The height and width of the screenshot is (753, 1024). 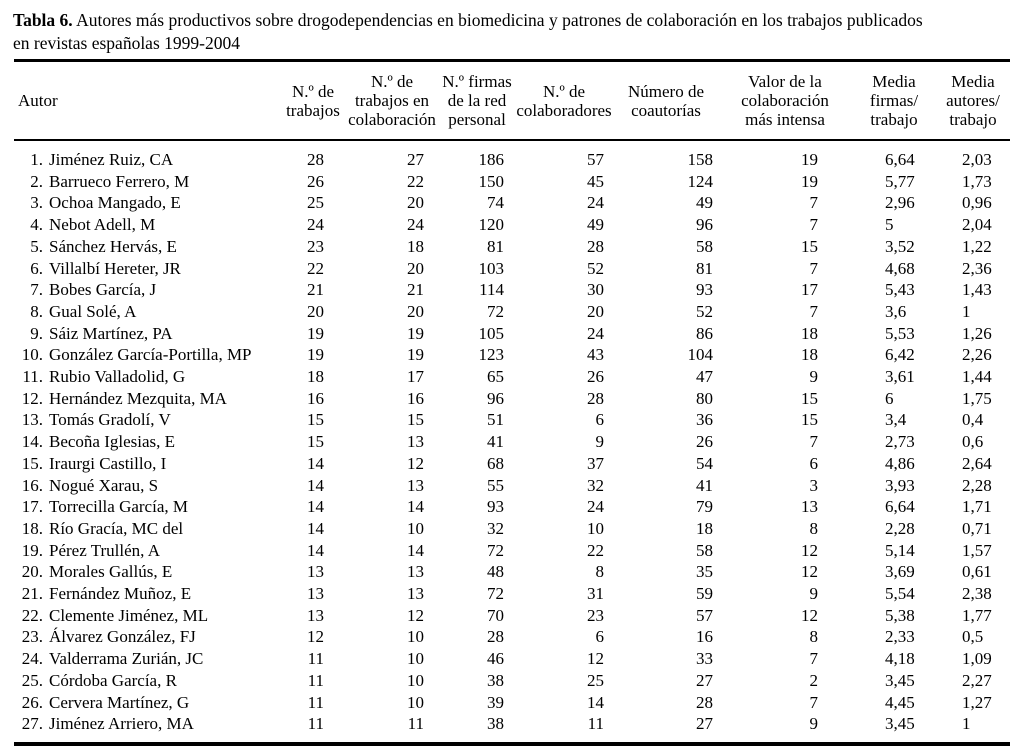 I want to click on value-cell: 21, so click(x=315, y=290).